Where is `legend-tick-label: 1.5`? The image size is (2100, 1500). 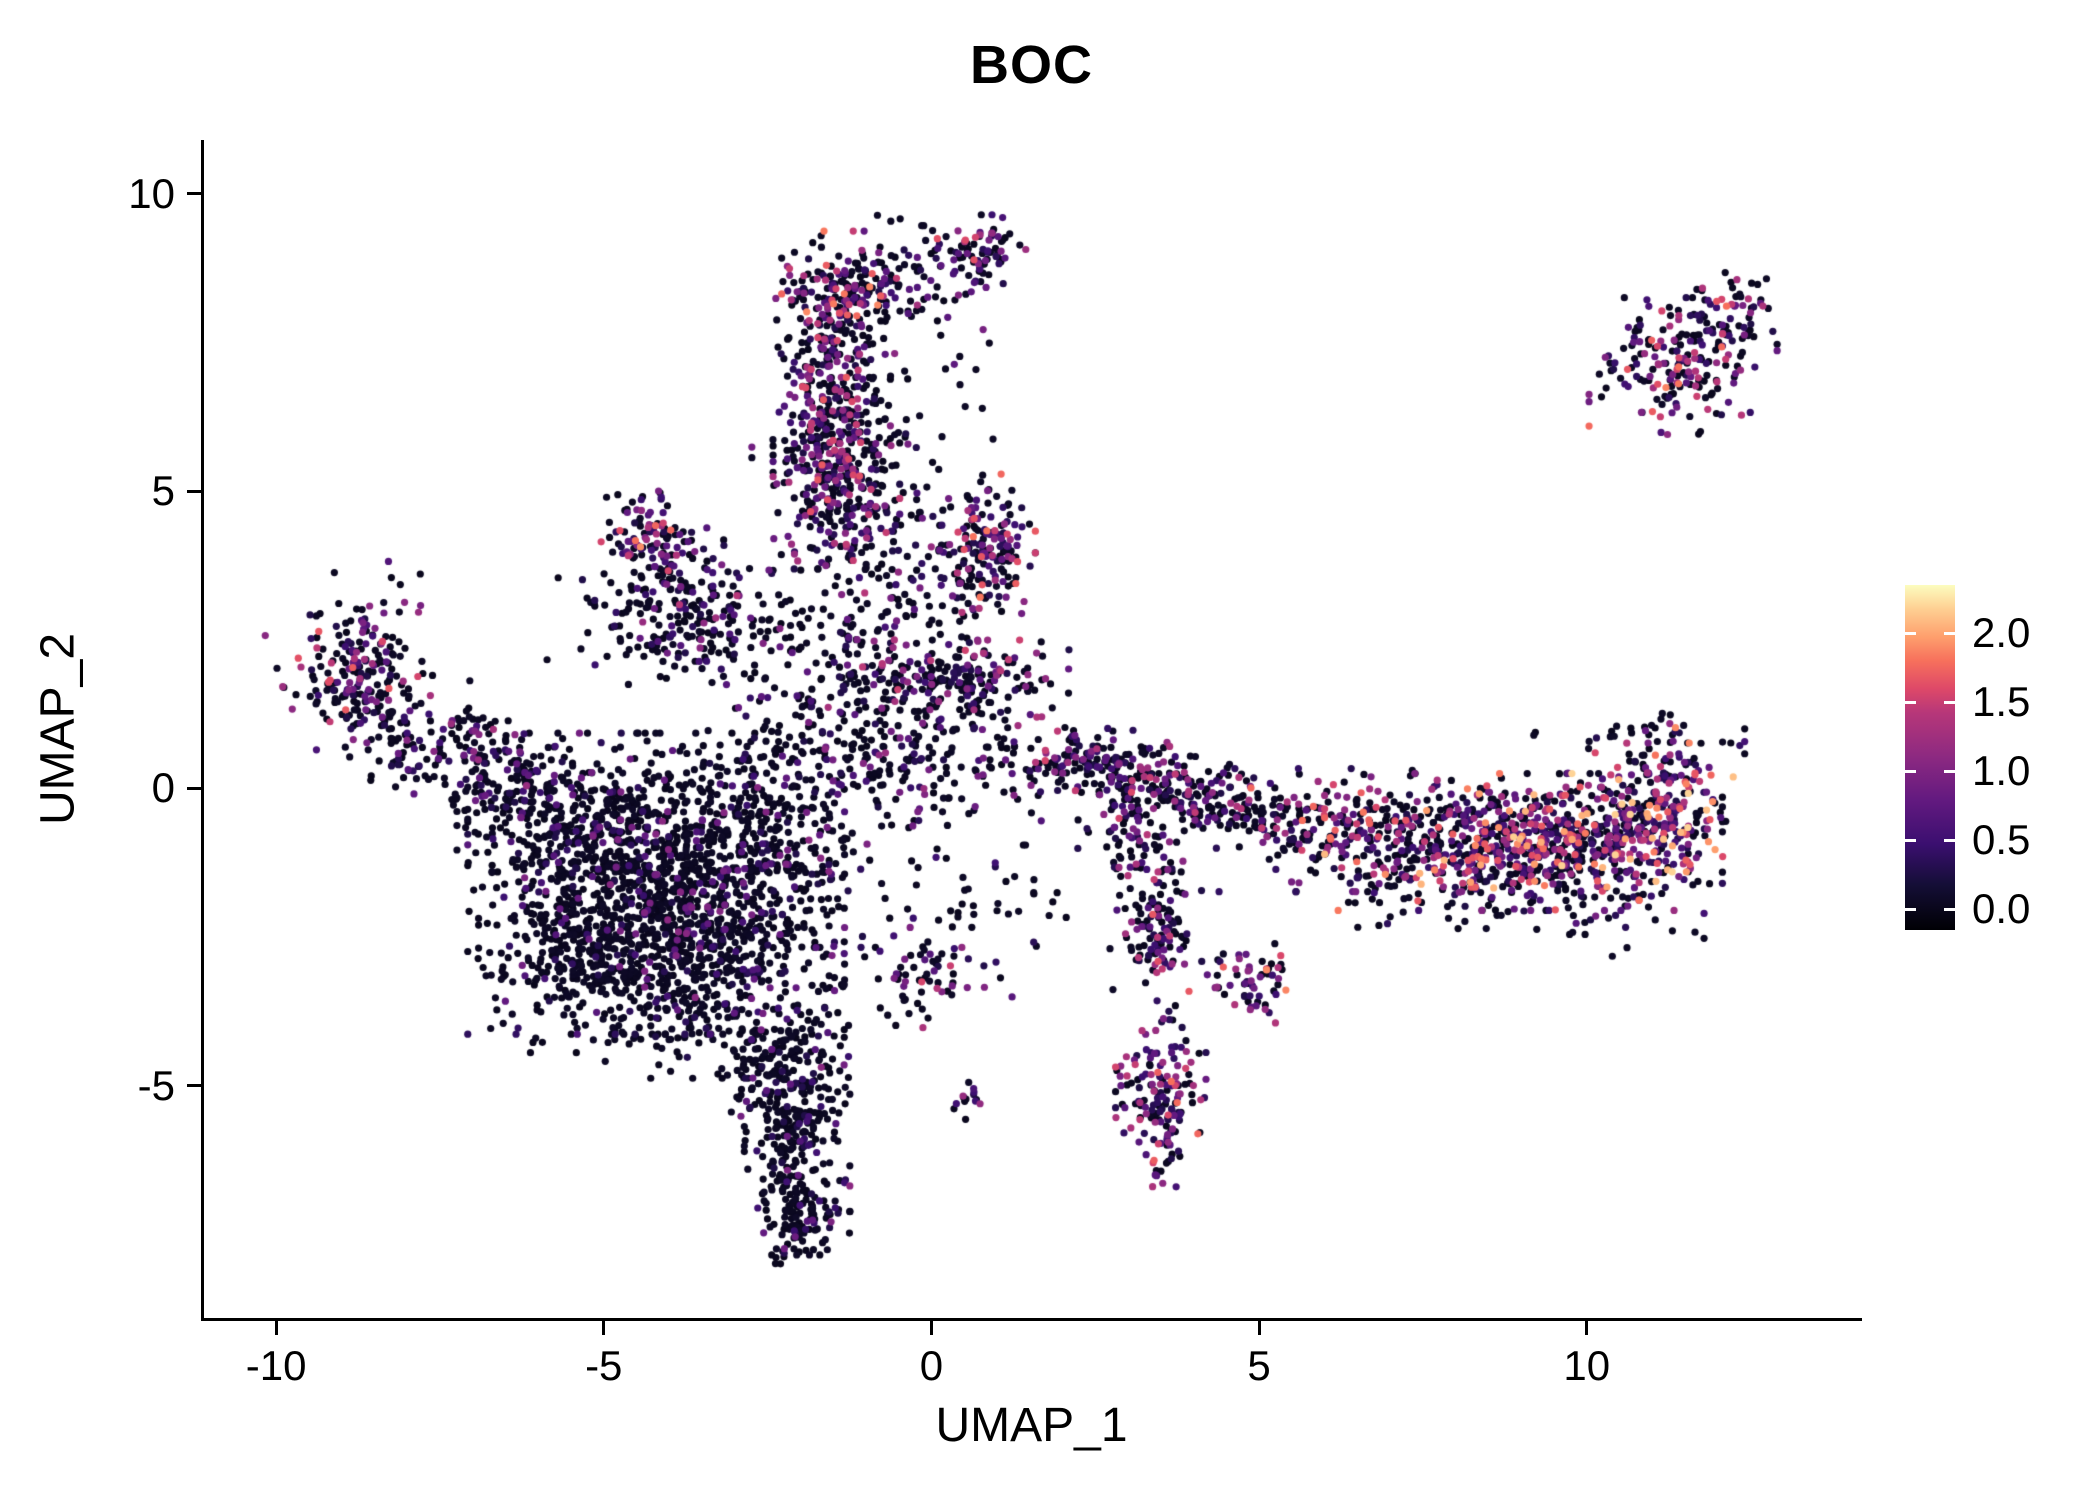 legend-tick-label: 1.5 is located at coordinates (2001, 702).